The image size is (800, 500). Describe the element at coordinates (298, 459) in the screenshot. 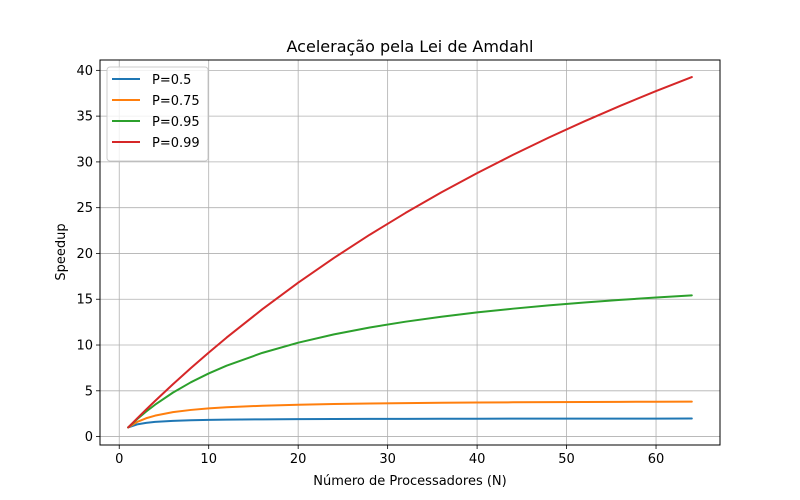

I see `x-tick-label: 20` at that location.